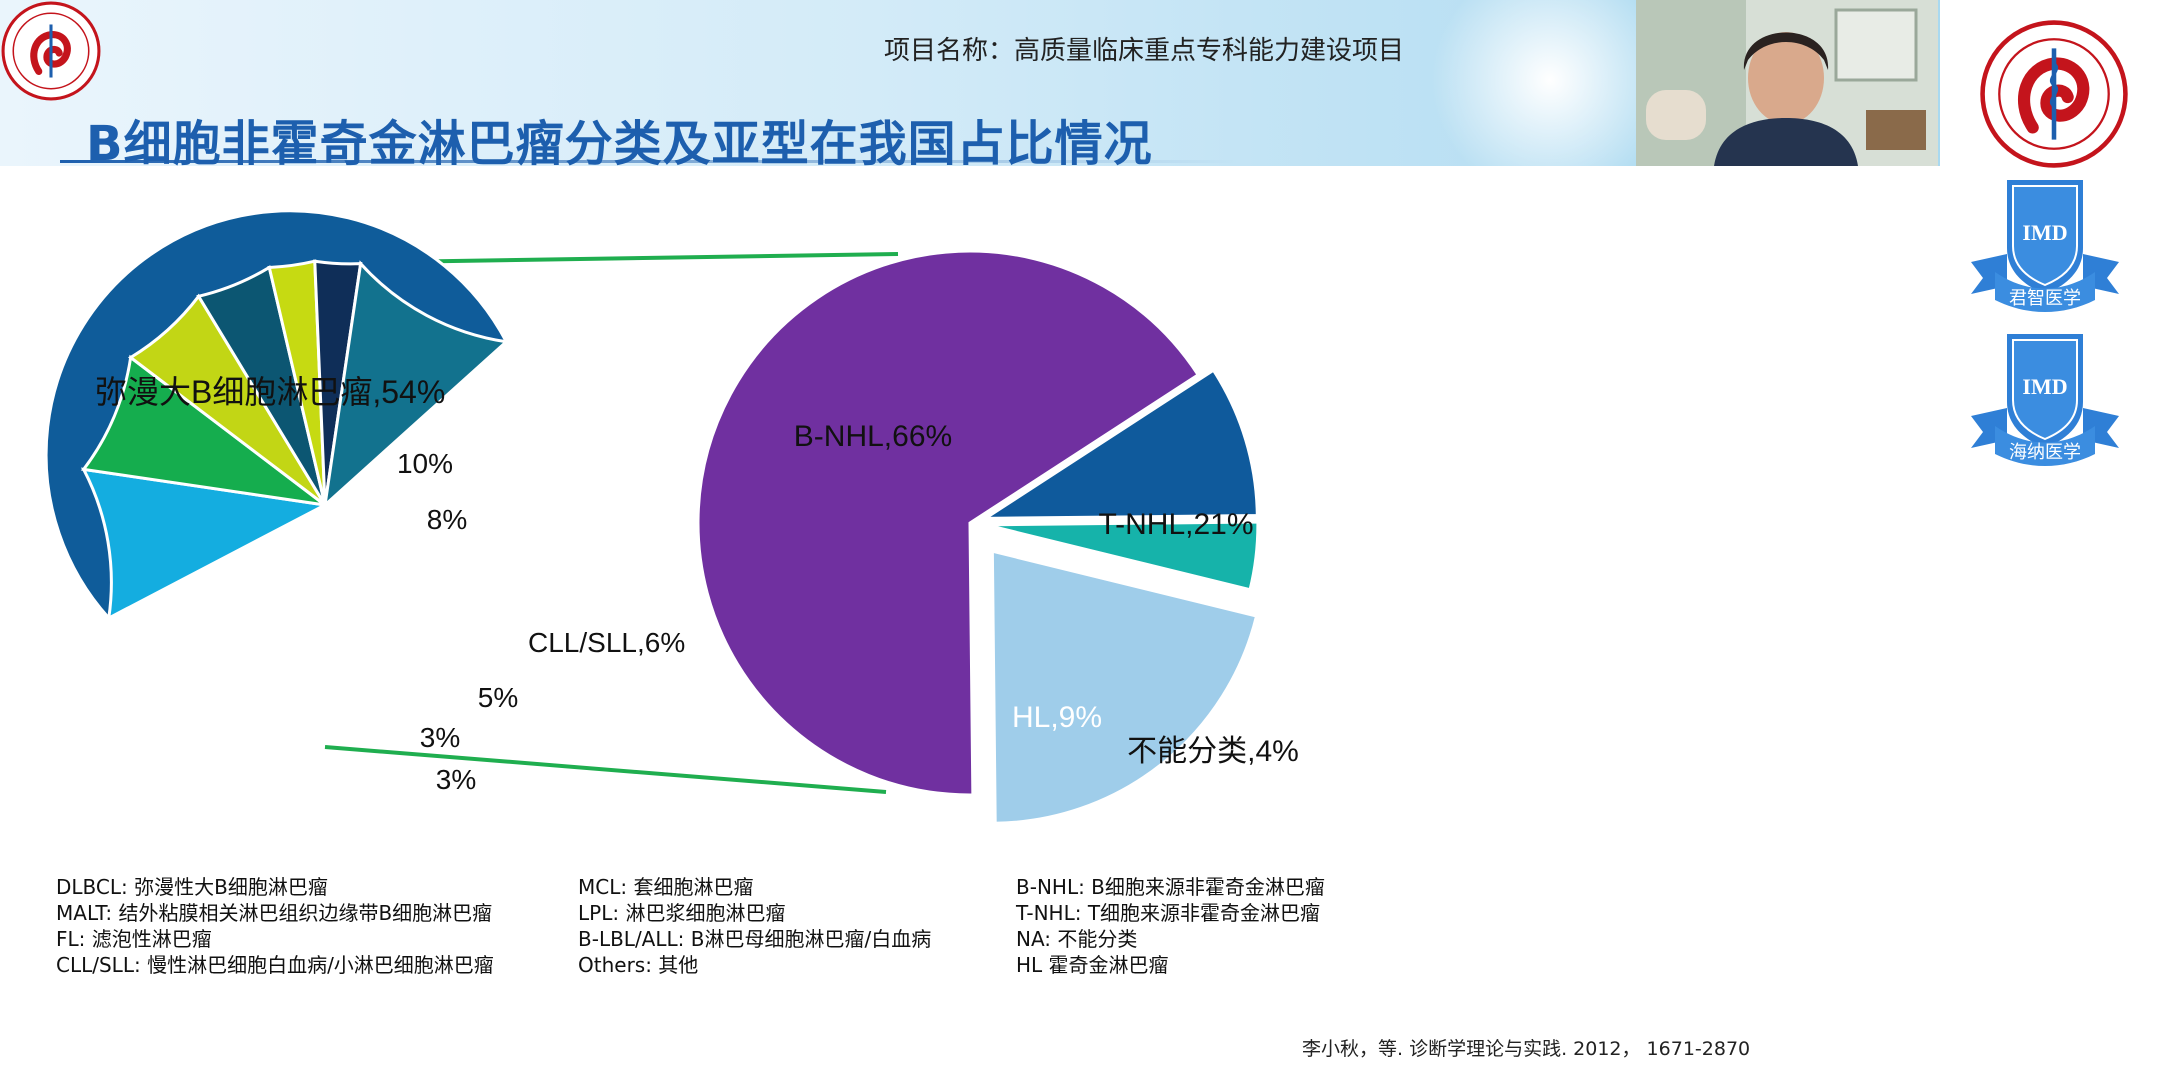 This screenshot has width=2160, height=1080. Describe the element at coordinates (873, 436) in the screenshot. I see `pie2-label-0: B-NHL,66%` at that location.